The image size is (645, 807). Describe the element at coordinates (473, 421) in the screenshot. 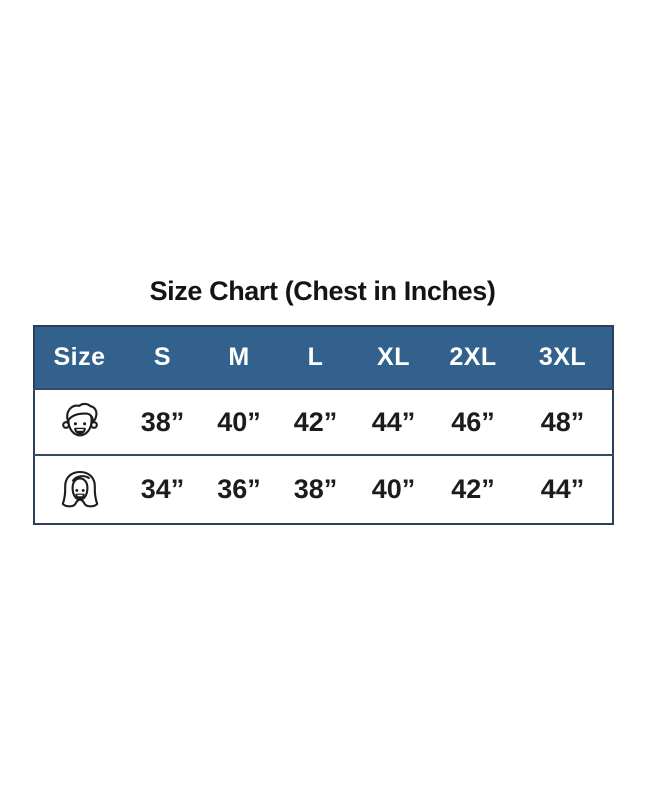

I see `men-size-2xl: 46”` at that location.